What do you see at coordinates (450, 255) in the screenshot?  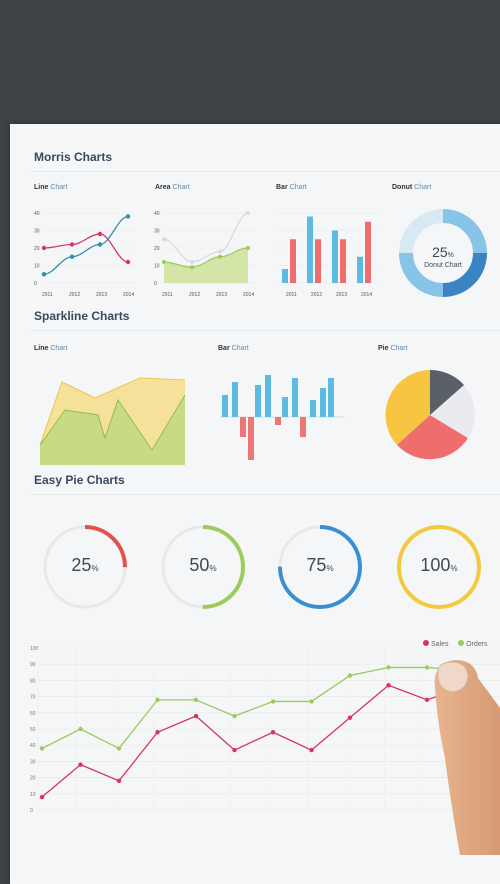 I see `donut-unit: %` at bounding box center [450, 255].